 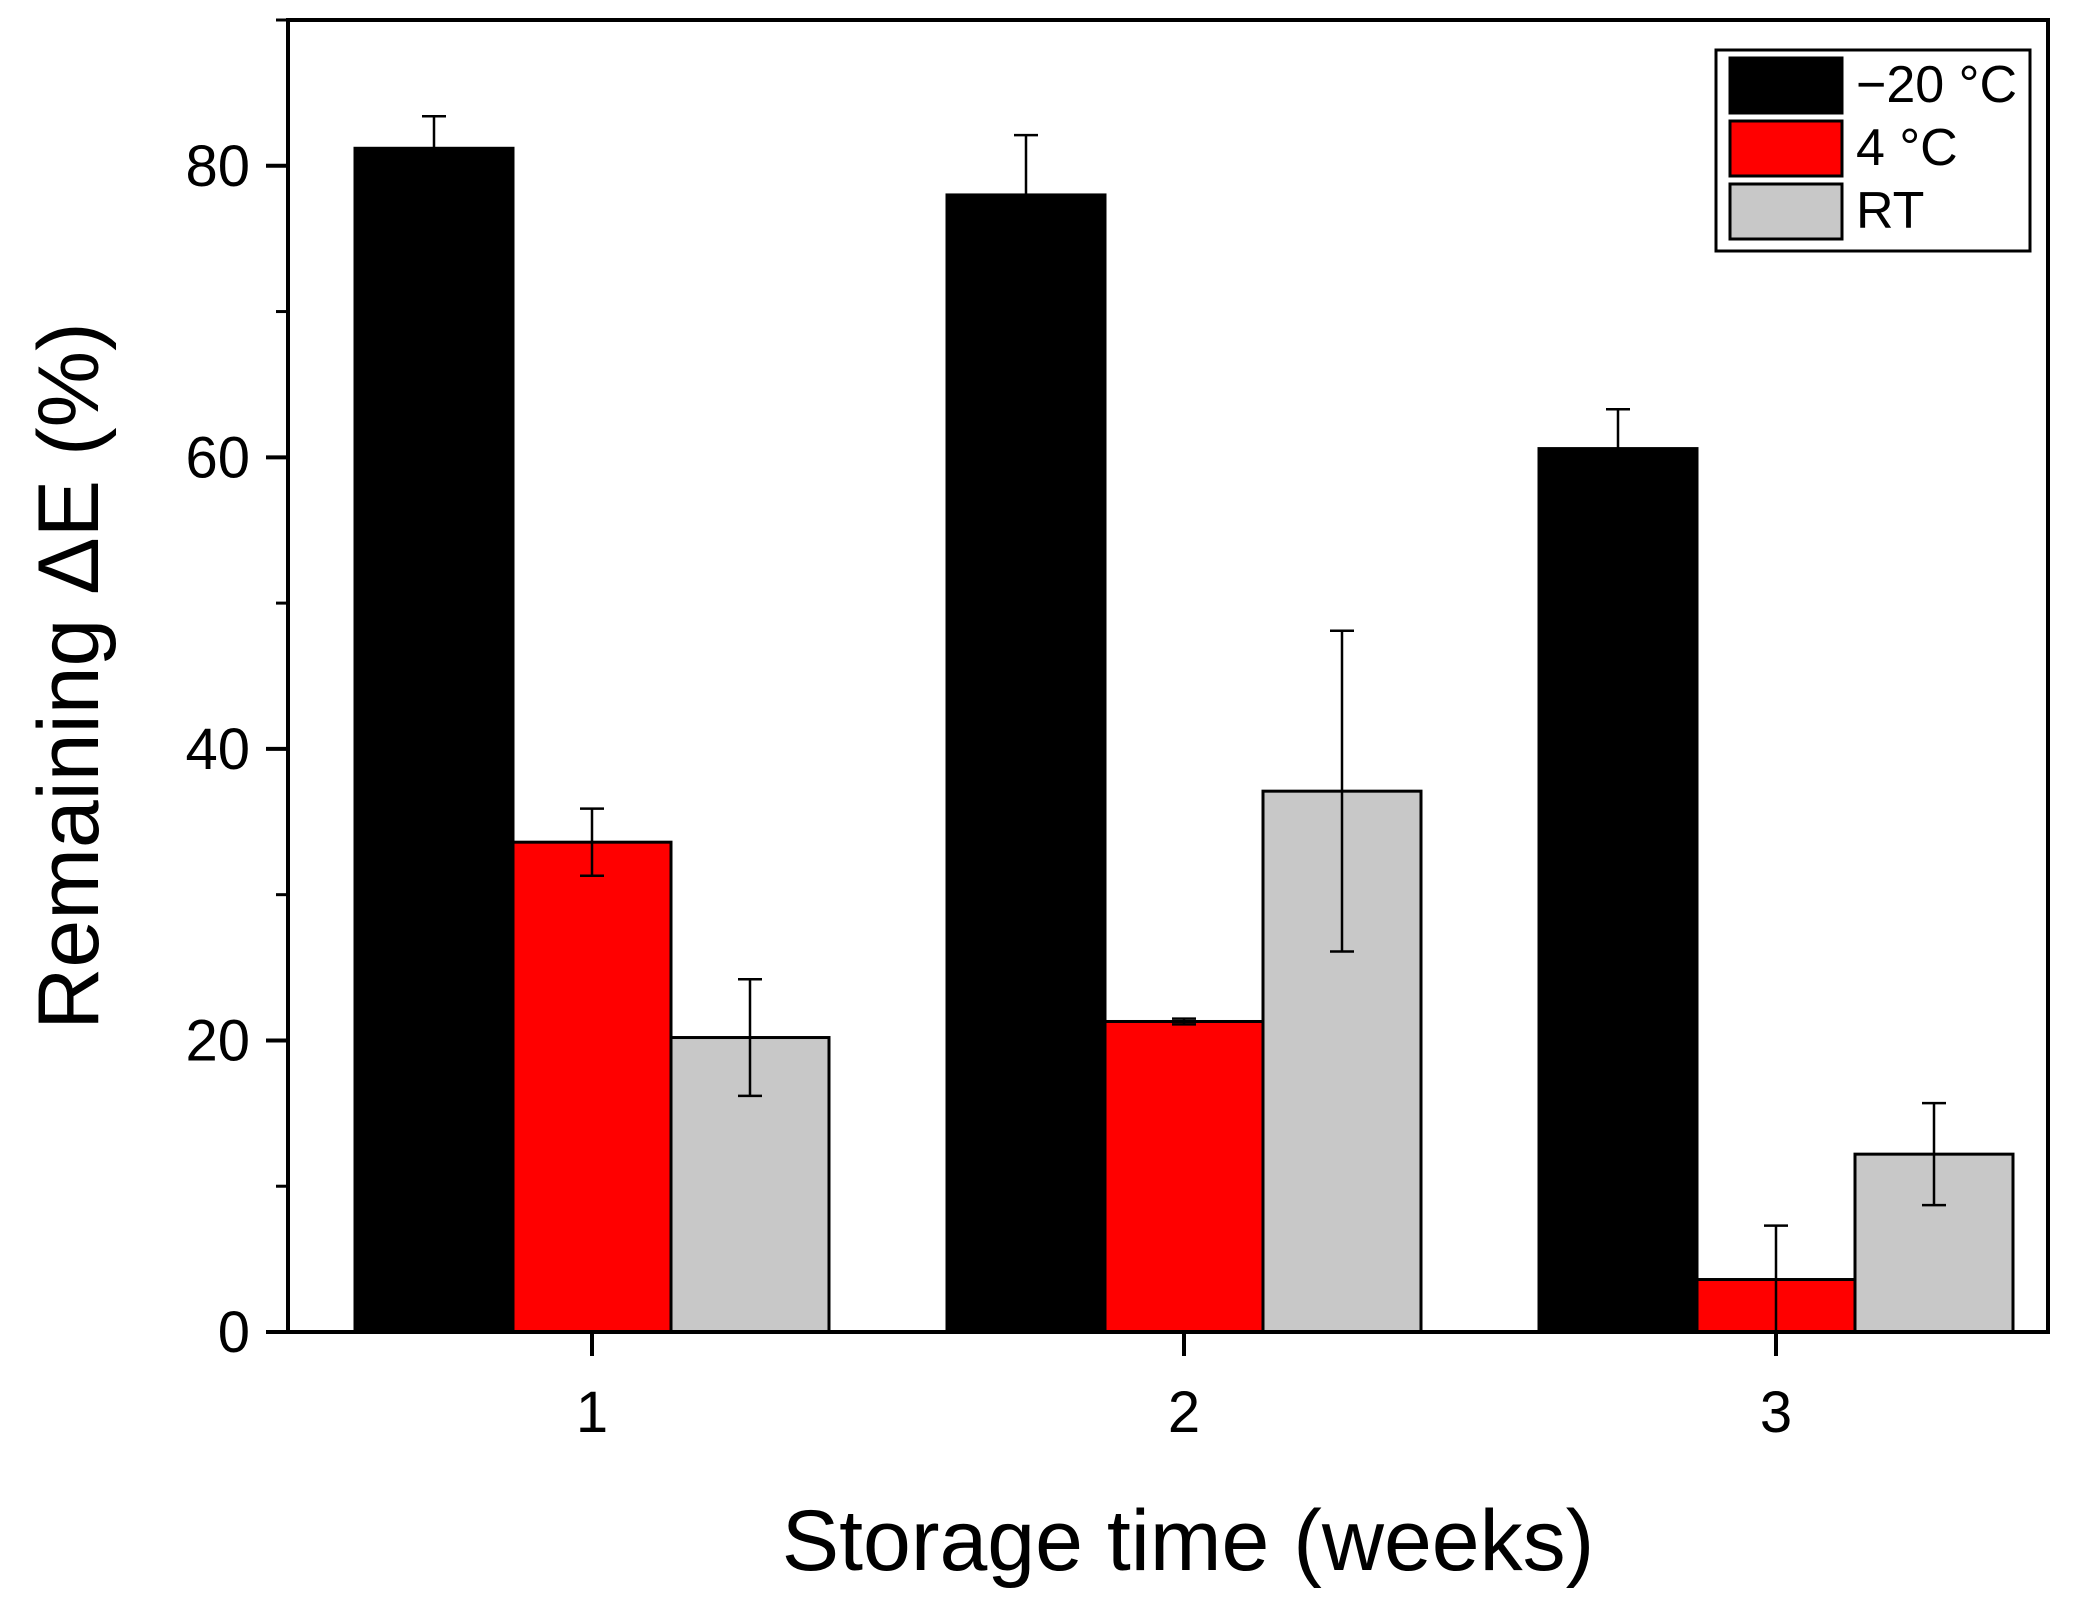 What do you see at coordinates (69, 675) in the screenshot?
I see `y-axis-title: Remaining ΔE (%)` at bounding box center [69, 675].